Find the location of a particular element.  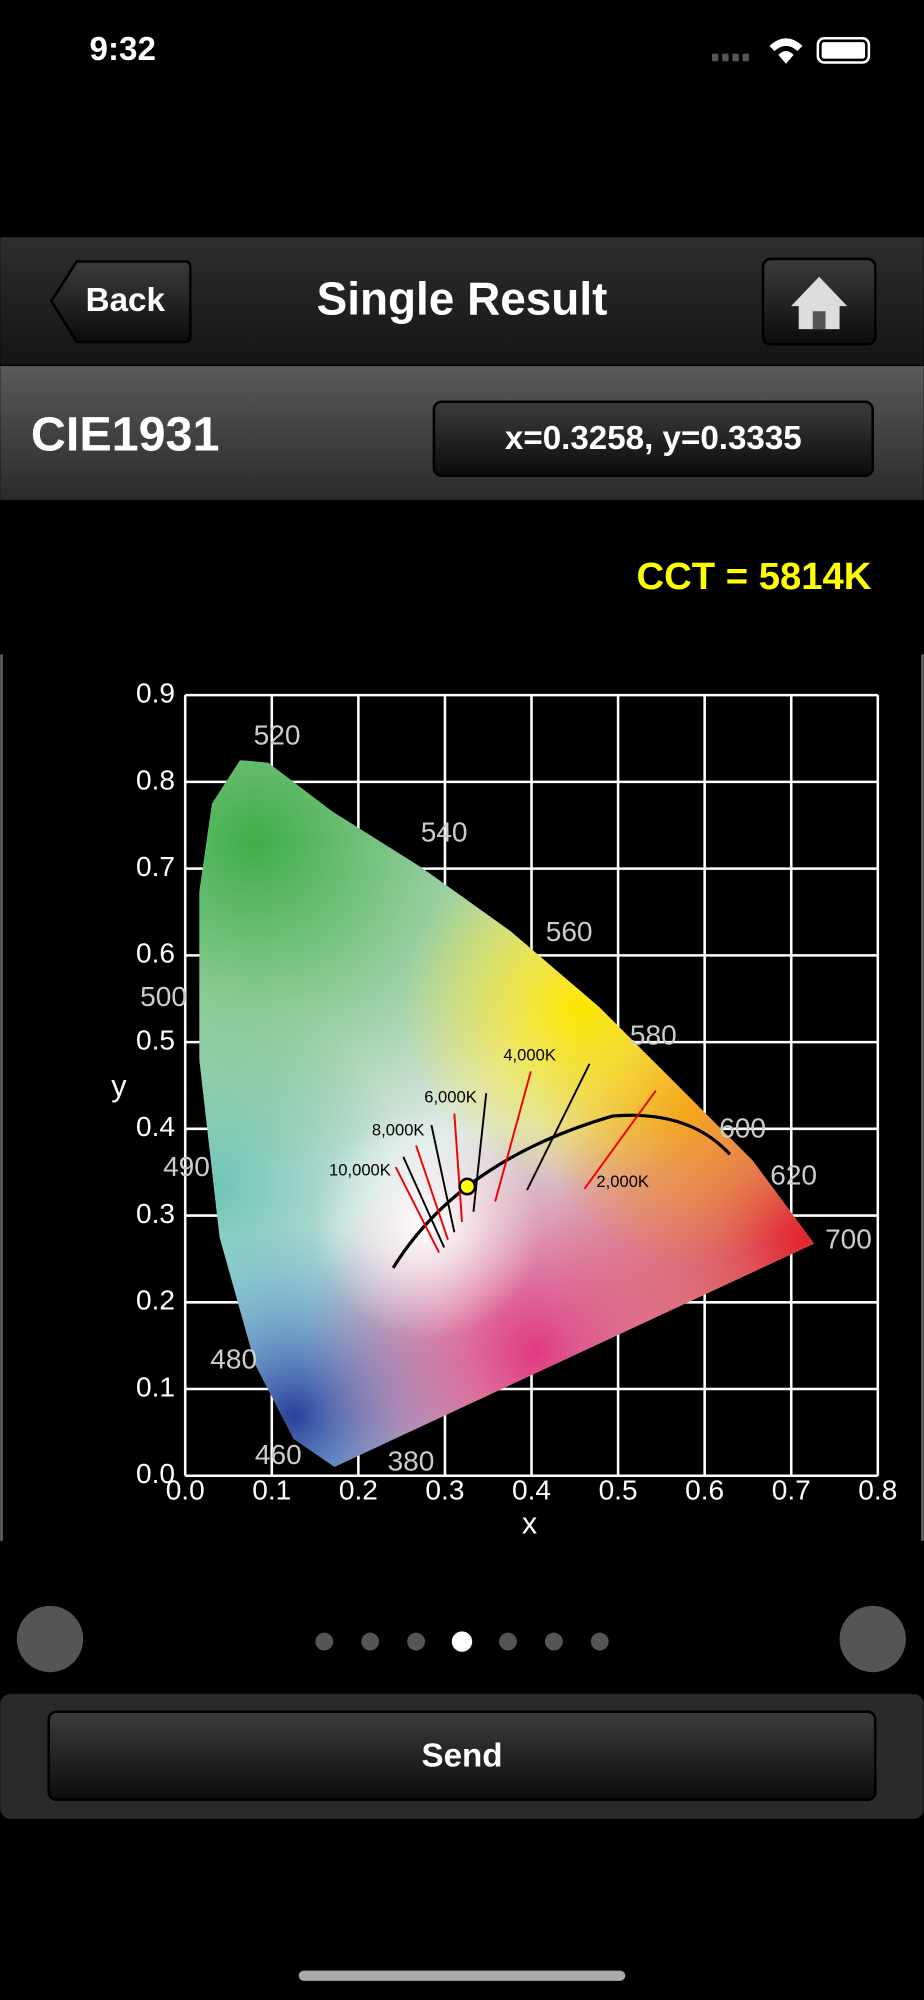

y-tick-label: 0.4 is located at coordinates (155, 1126).